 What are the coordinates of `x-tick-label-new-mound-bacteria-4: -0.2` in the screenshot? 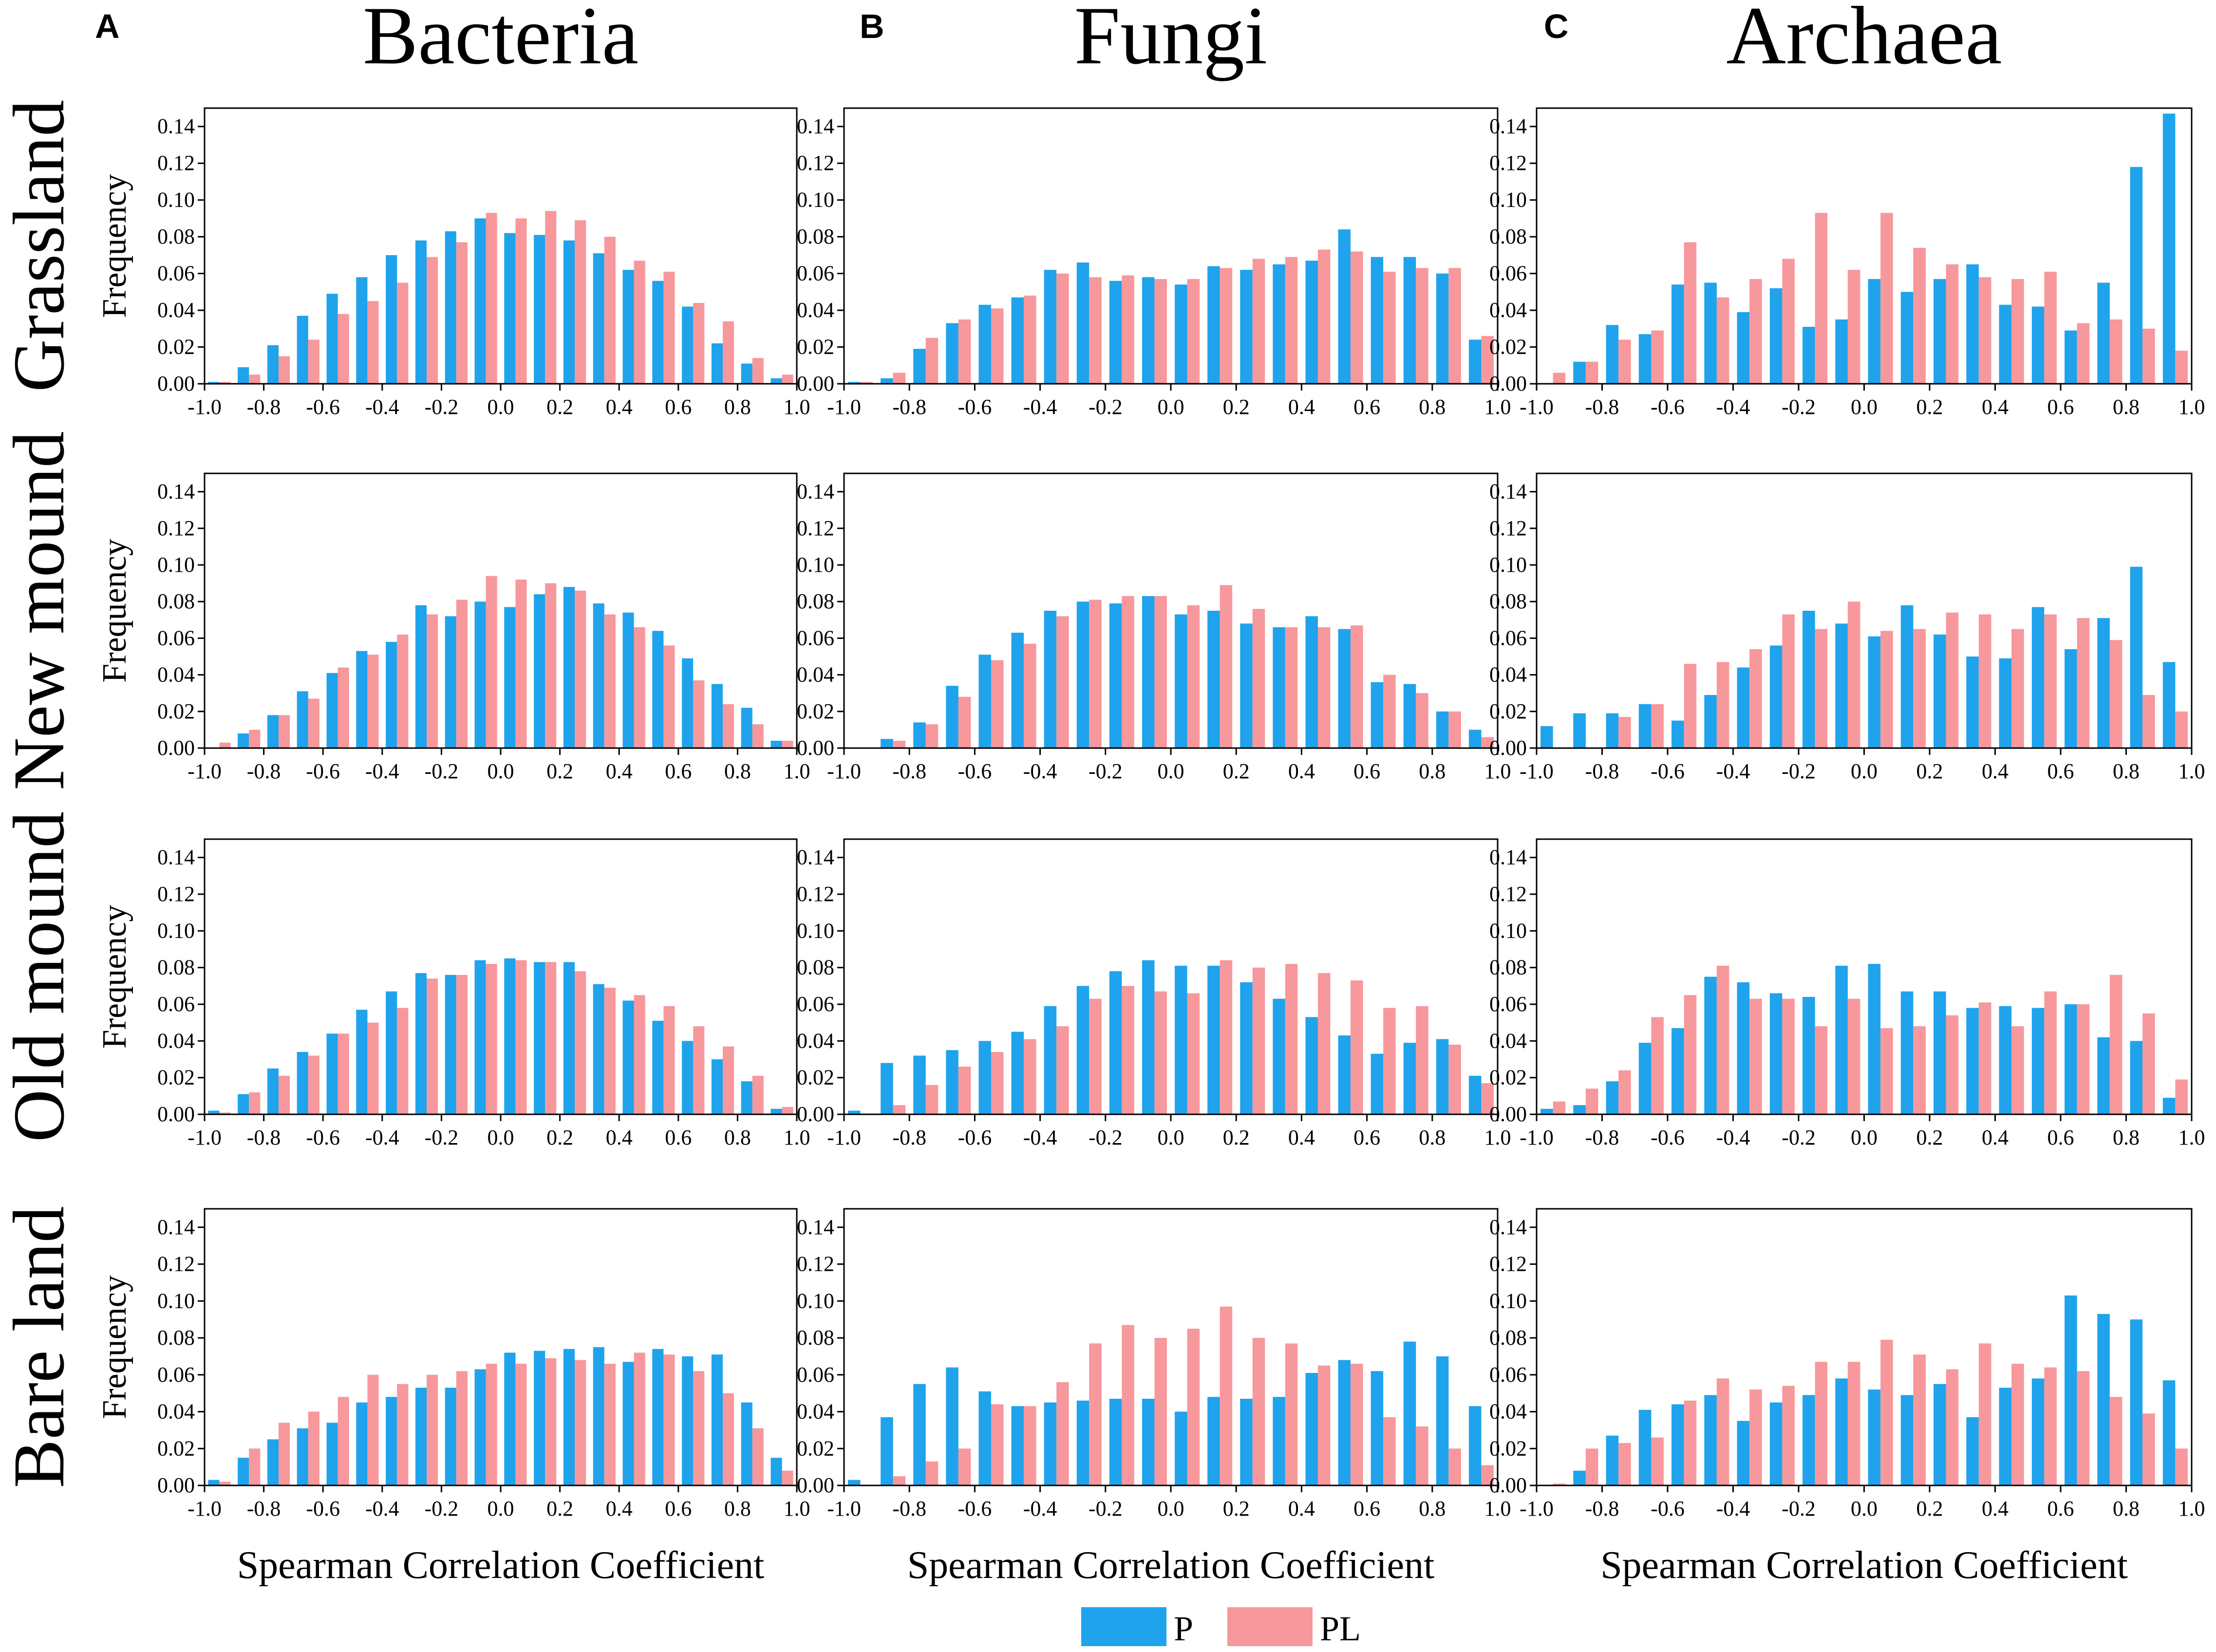 It's located at (442, 771).